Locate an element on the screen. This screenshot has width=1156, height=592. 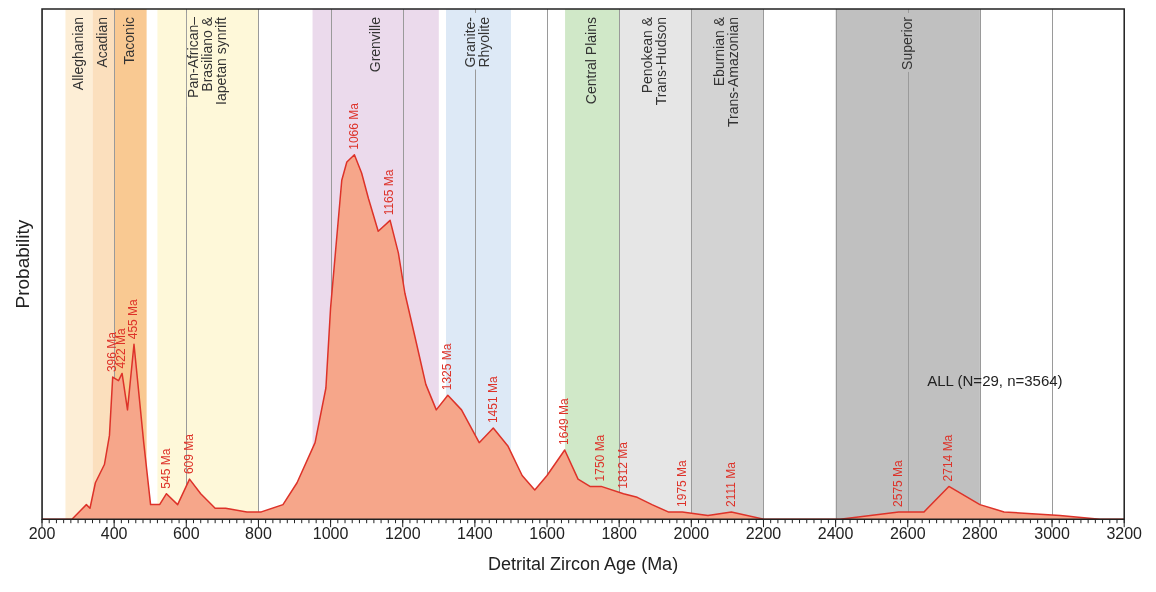
annotation: ALL (N=29, n=3564) is located at coordinates (995, 380).